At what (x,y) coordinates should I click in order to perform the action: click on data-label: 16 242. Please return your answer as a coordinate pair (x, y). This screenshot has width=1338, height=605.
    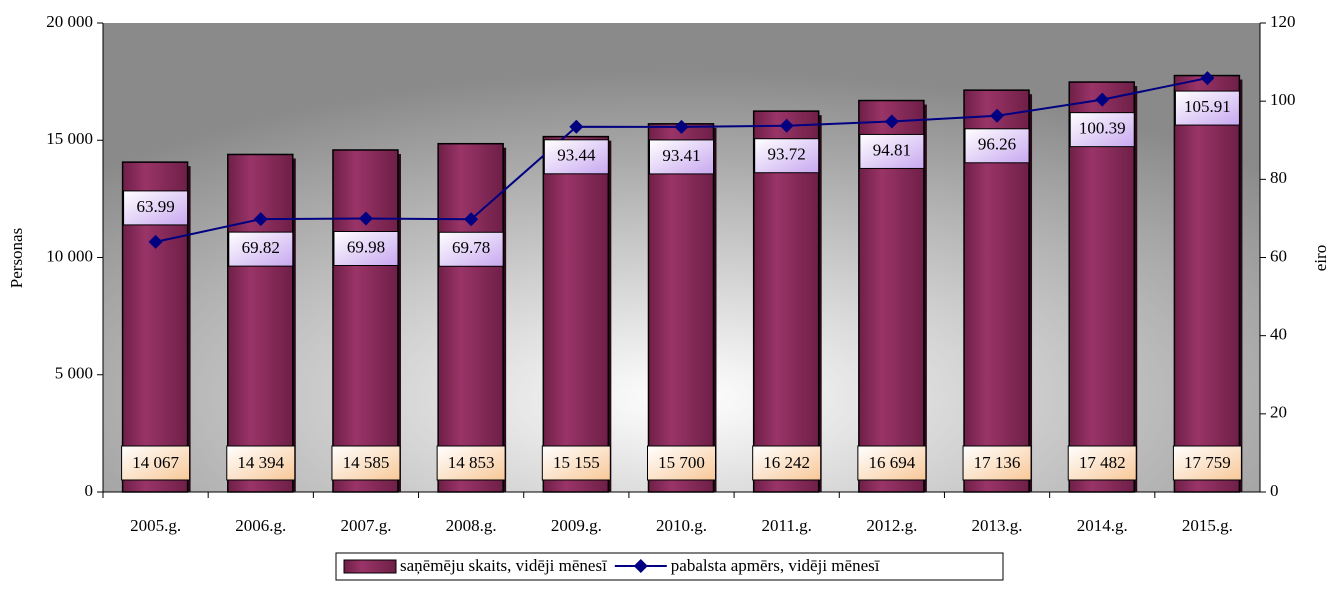
    Looking at the image, I should click on (786, 462).